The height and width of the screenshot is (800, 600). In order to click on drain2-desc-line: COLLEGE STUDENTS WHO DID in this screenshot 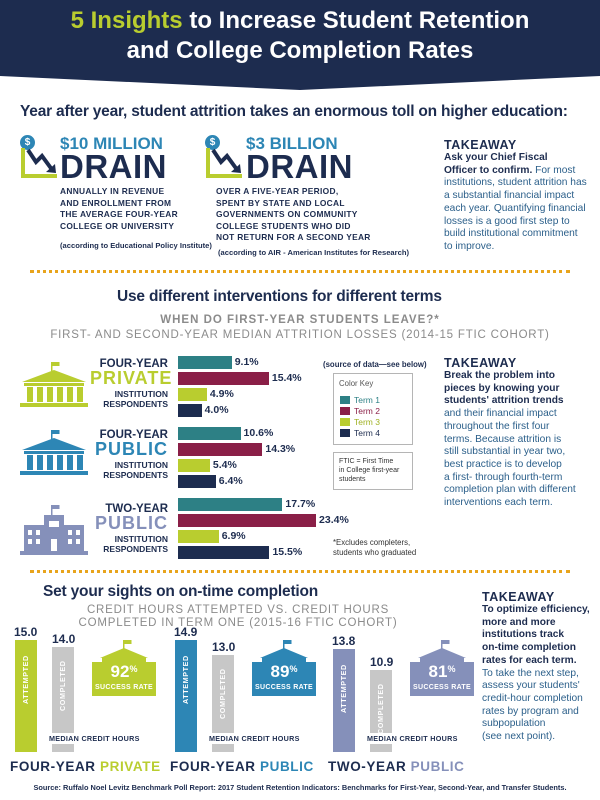, I will do `click(283, 225)`.